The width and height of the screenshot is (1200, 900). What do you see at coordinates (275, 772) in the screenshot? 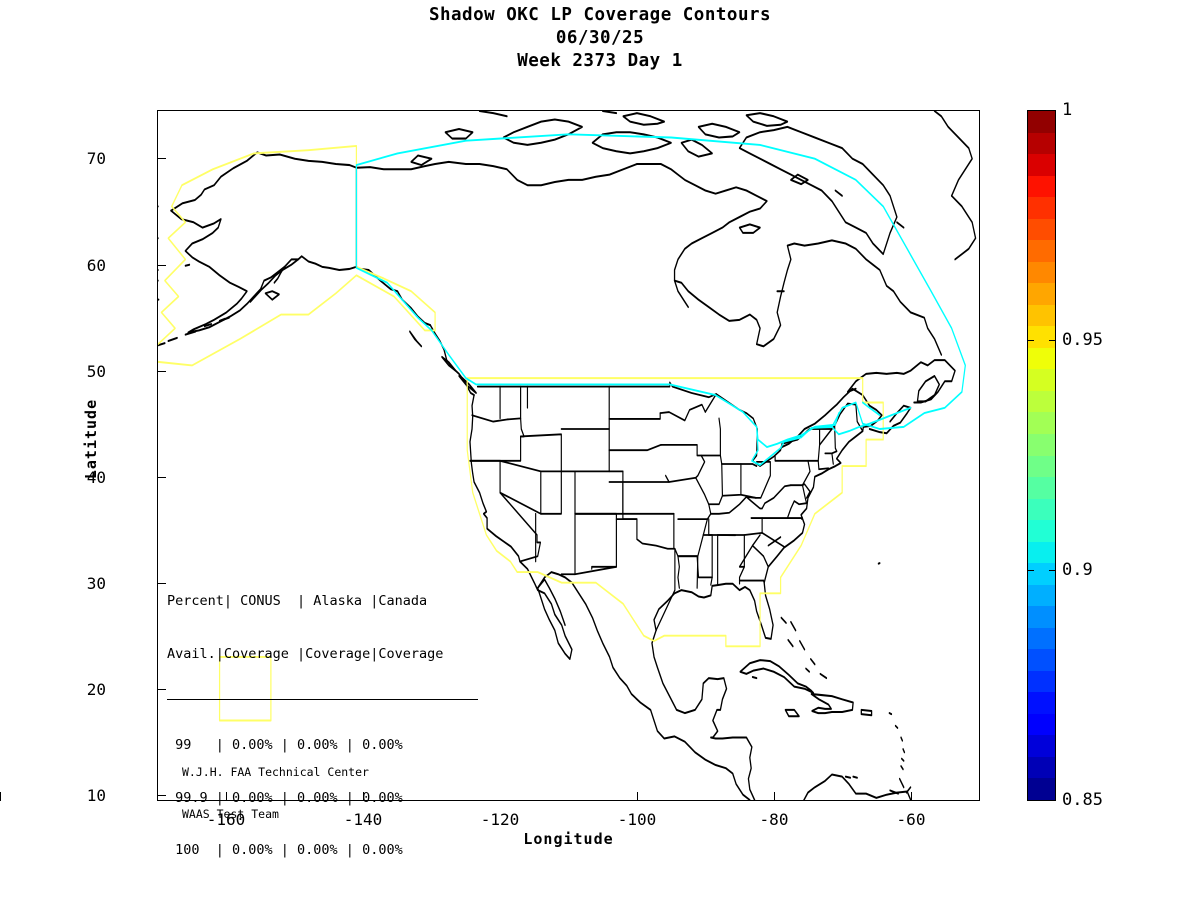
I see `credit-line-1: W.J.H. FAA Technical Center` at bounding box center [275, 772].